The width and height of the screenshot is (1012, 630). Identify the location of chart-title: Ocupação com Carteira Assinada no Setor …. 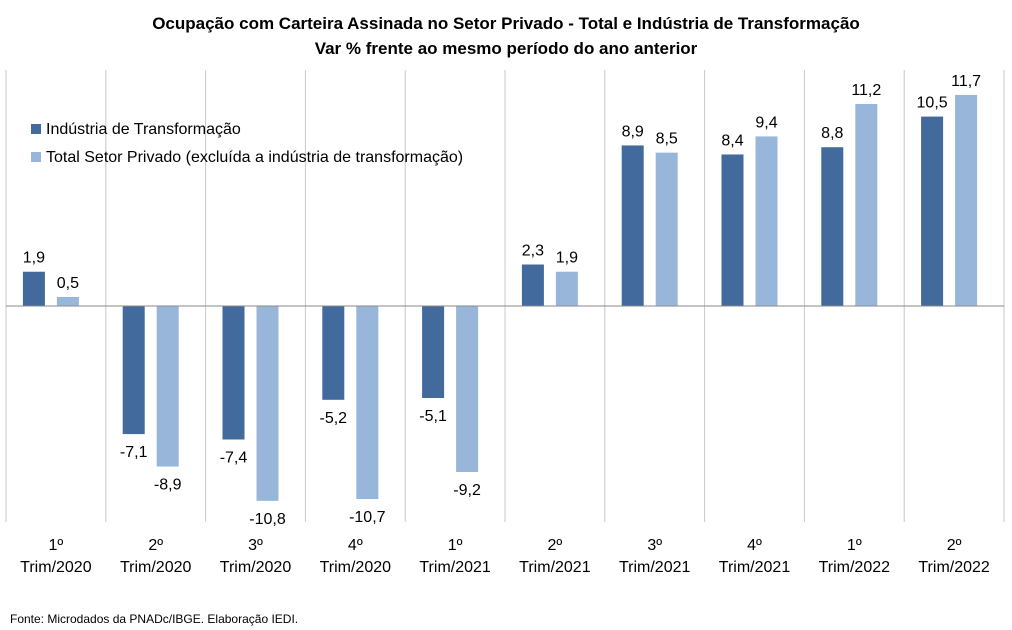
(506, 23).